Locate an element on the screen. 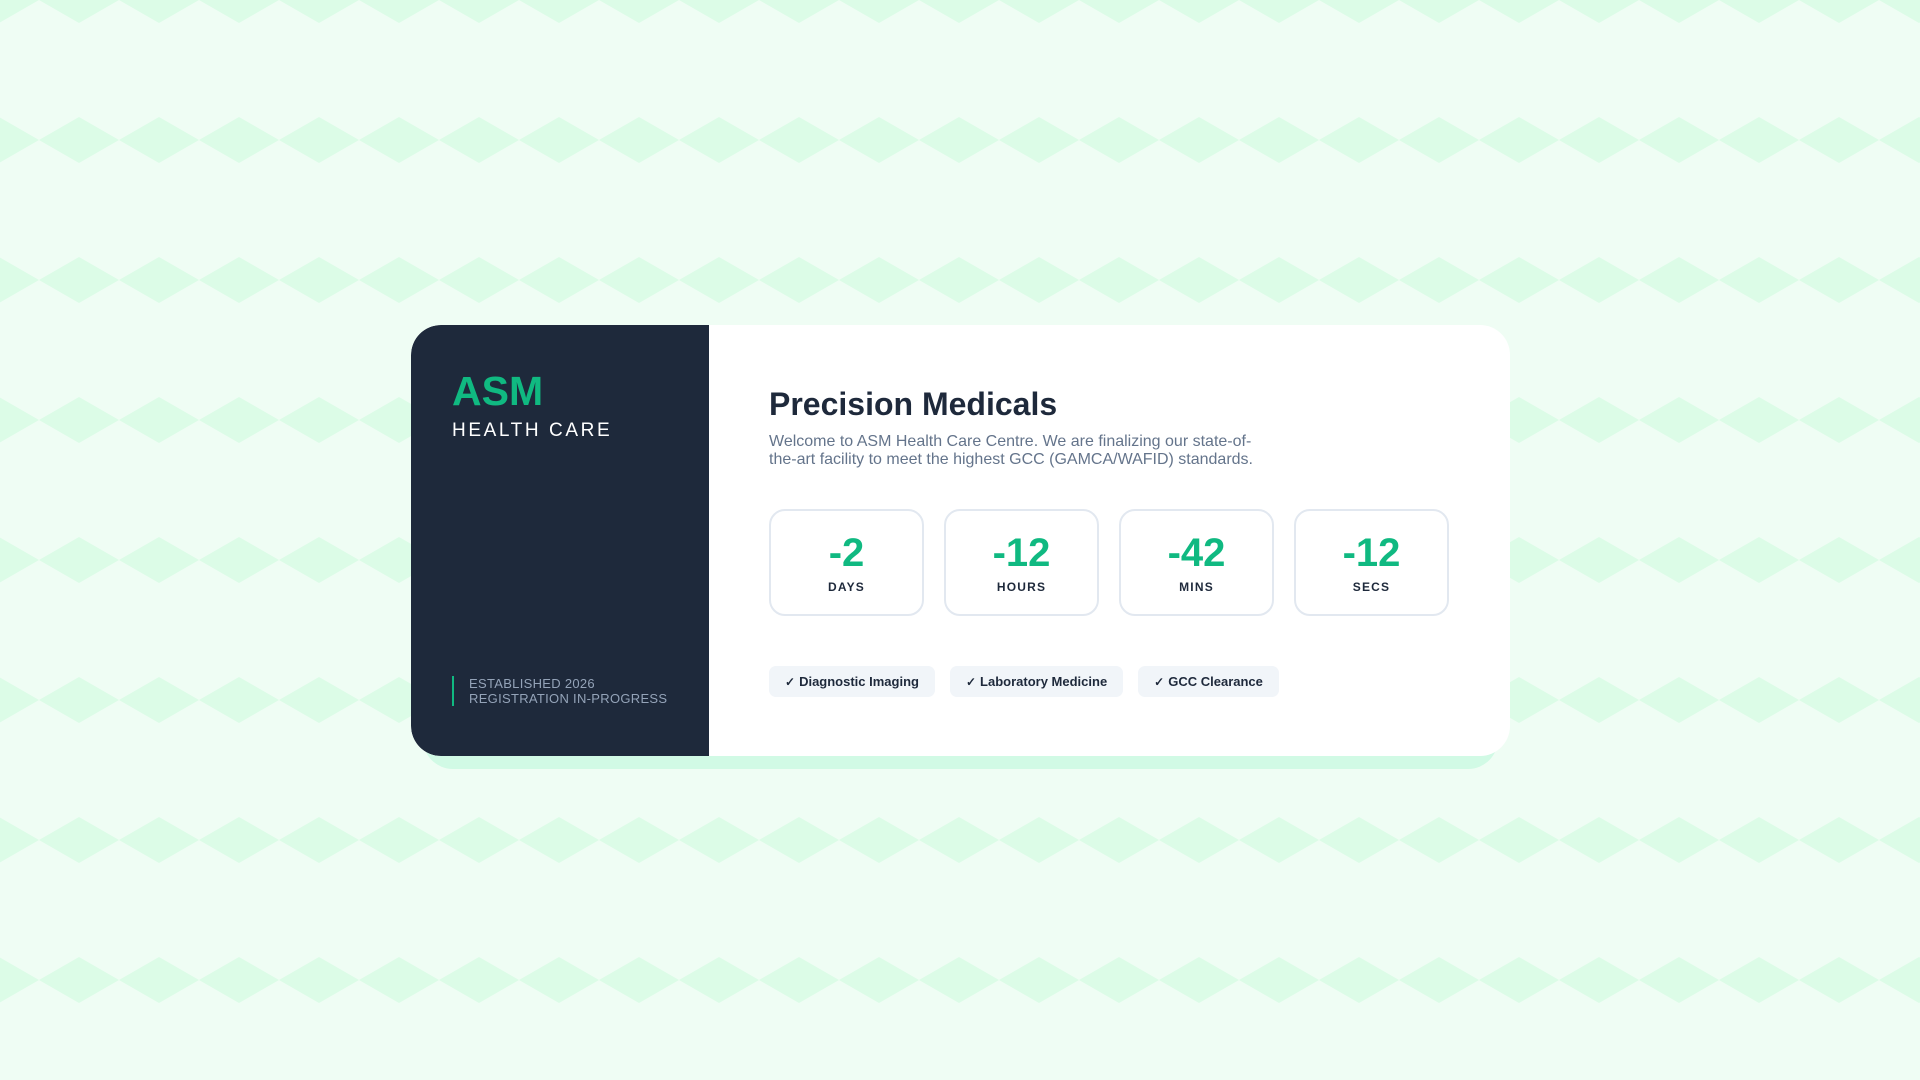 The image size is (1920, 1080). countdown-label: MINS is located at coordinates (1196, 586).